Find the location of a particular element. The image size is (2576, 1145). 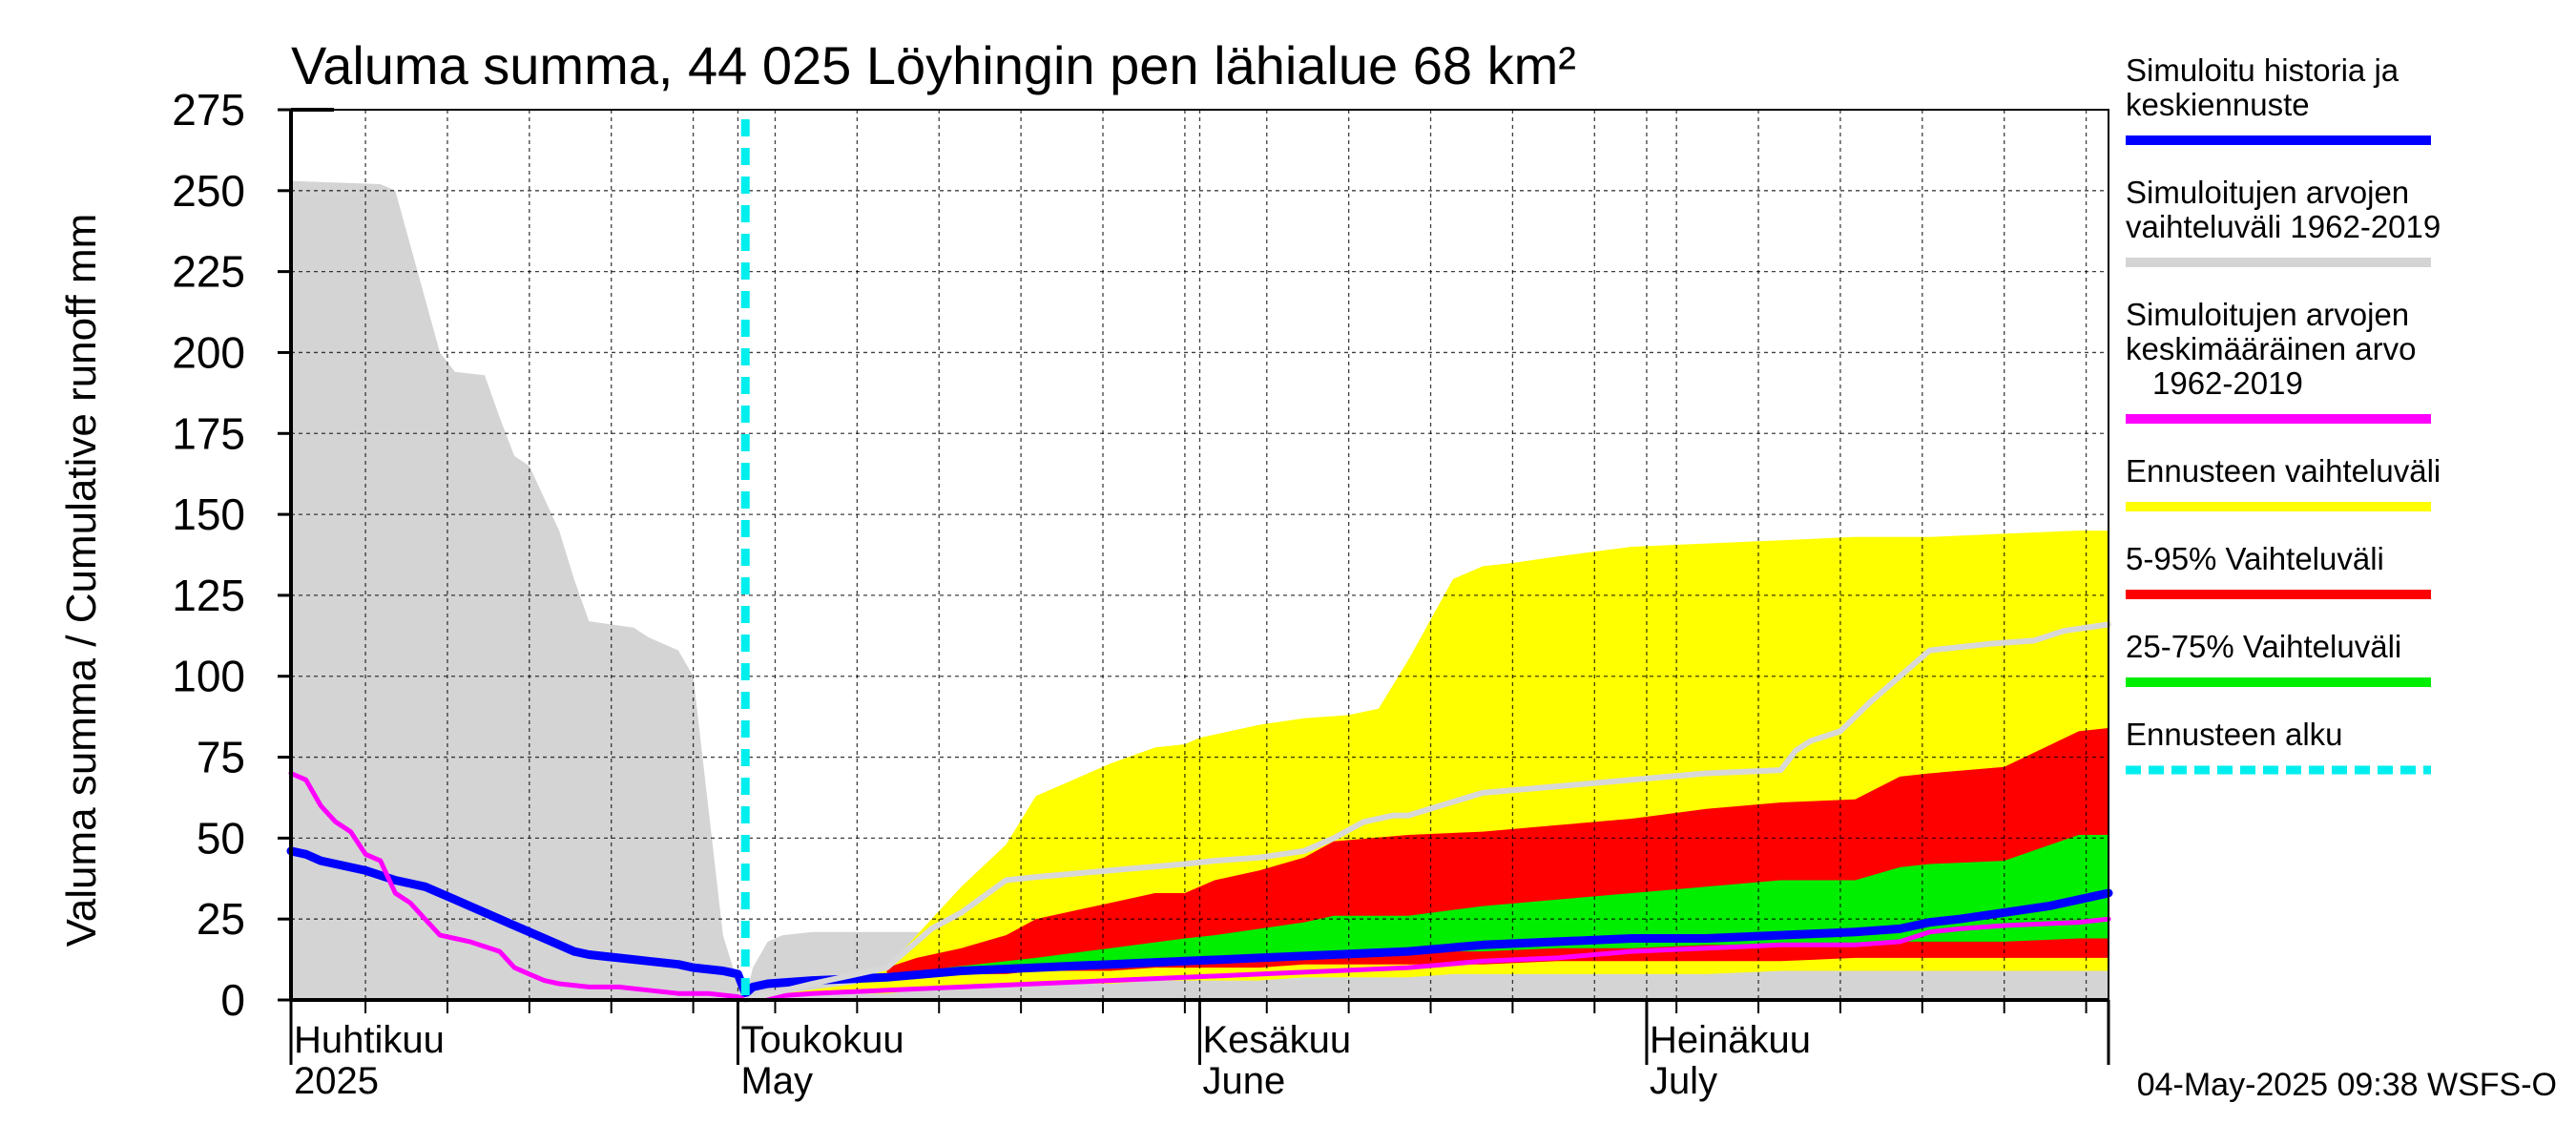

month-label-fi: Kesäkuu is located at coordinates (1277, 1040).